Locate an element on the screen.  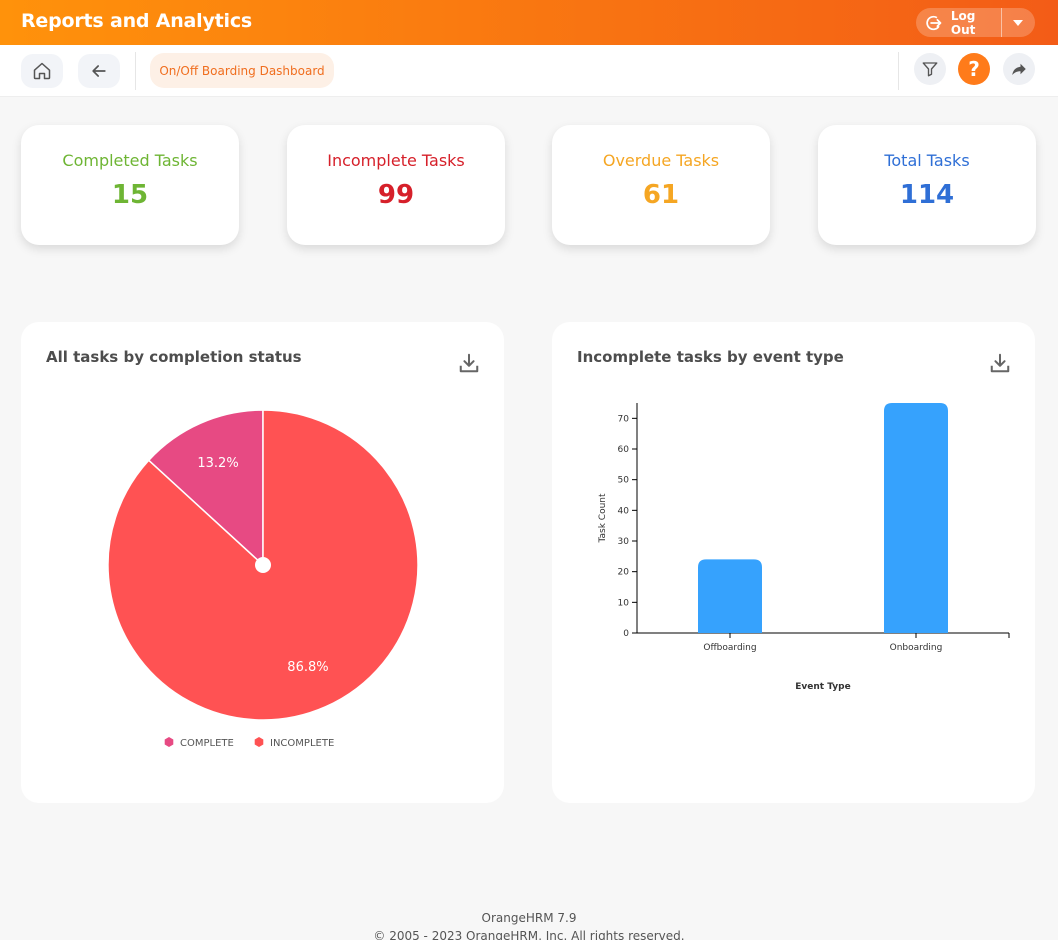
bar-offboarding is located at coordinates (730, 596).